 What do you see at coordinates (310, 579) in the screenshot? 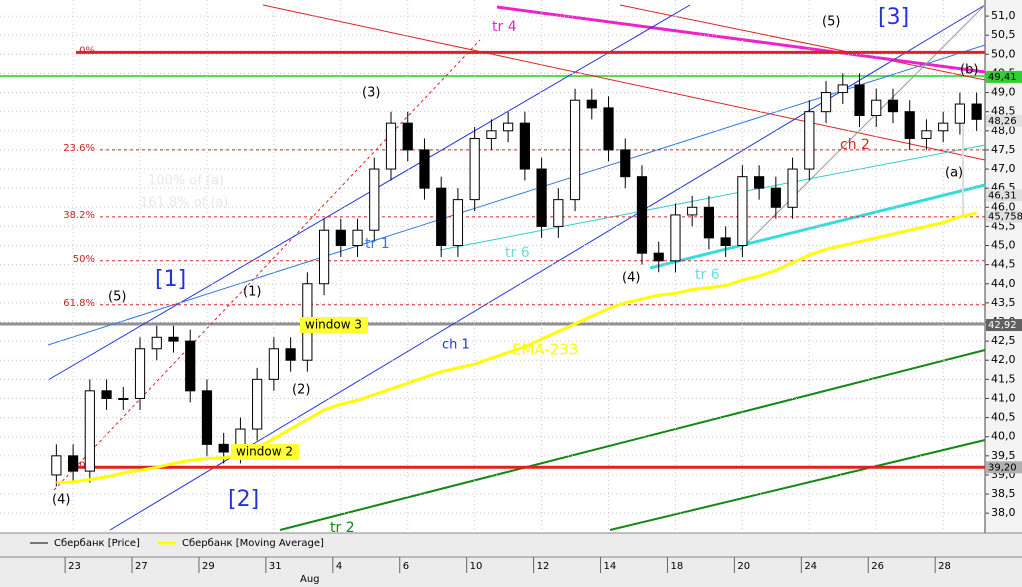
I see `month-label: Aug` at bounding box center [310, 579].